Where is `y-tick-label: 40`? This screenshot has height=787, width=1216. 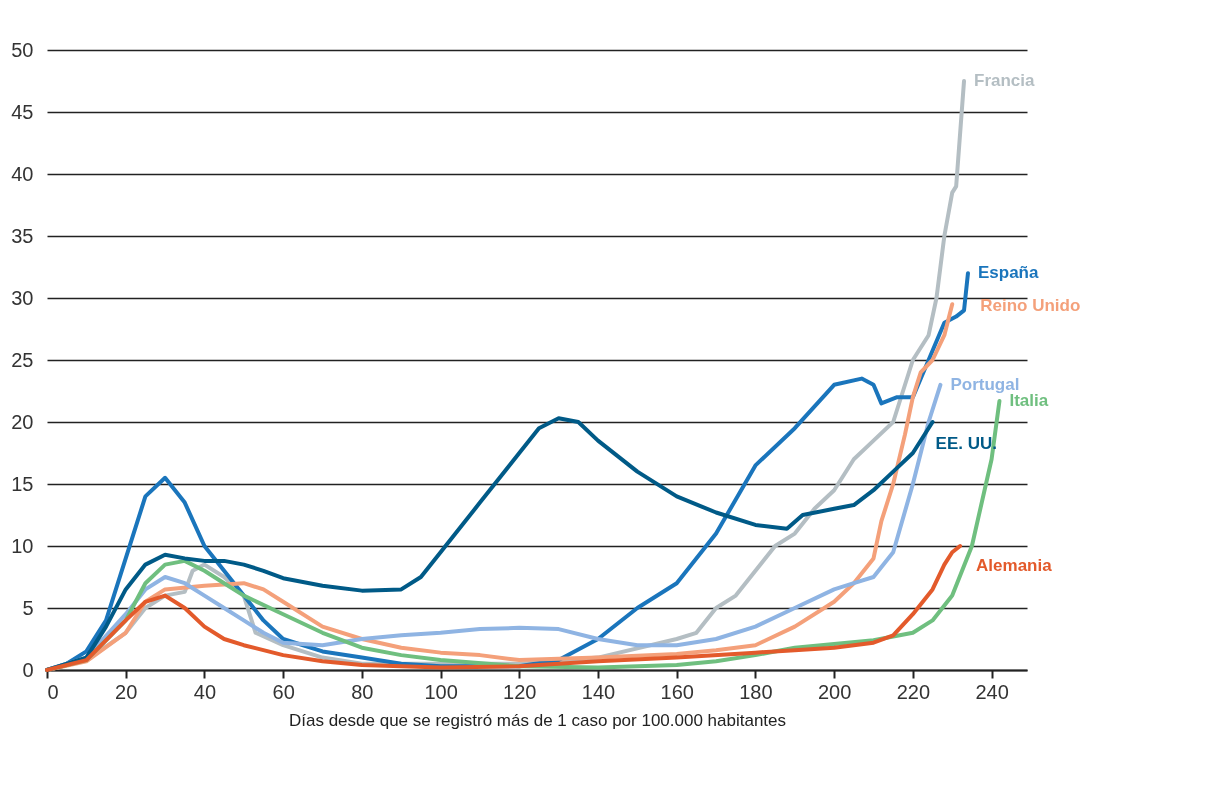 y-tick-label: 40 is located at coordinates (22, 173).